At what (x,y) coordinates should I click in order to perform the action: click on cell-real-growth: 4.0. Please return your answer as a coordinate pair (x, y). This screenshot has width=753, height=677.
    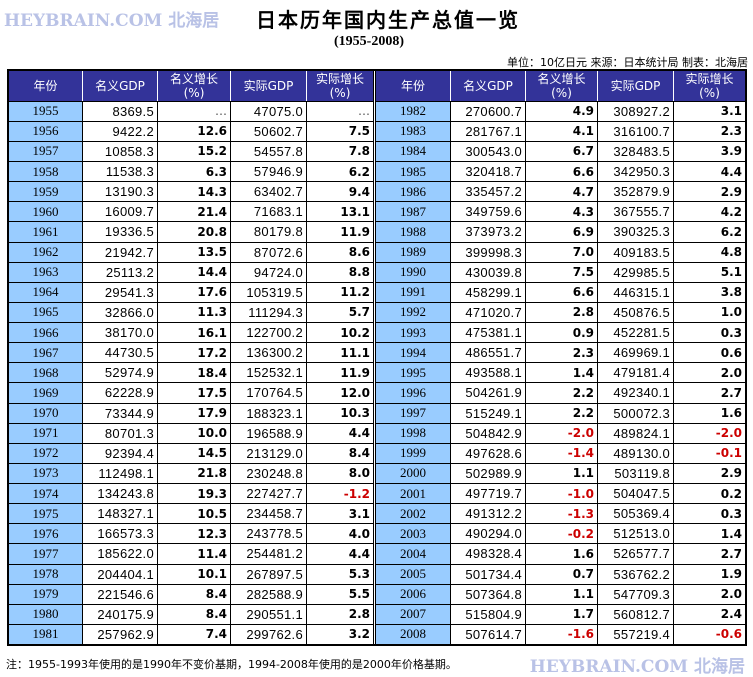
    Looking at the image, I should click on (359, 533).